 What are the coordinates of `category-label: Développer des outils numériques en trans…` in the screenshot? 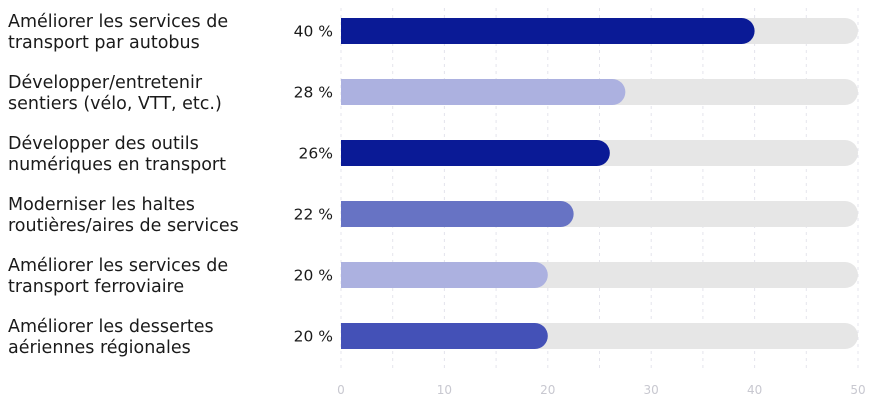 It's located at (117, 154).